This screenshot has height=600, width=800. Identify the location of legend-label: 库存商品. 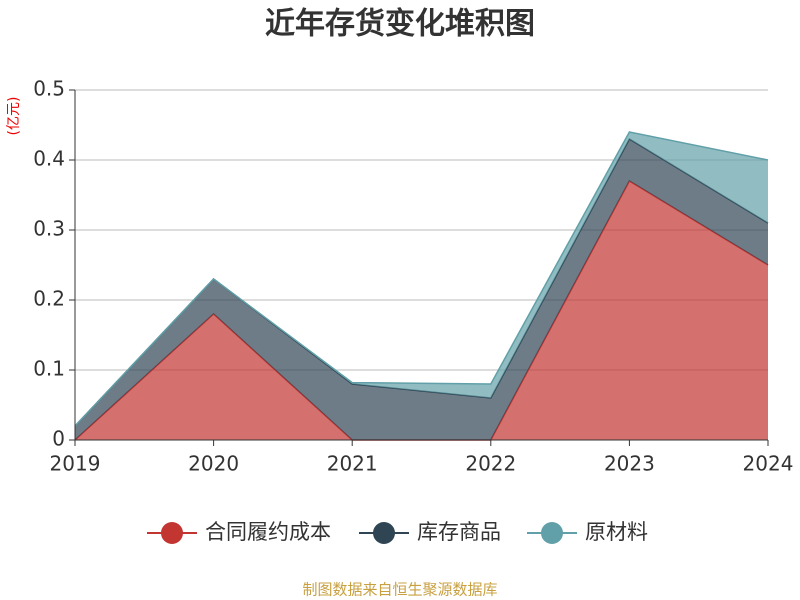
(459, 532).